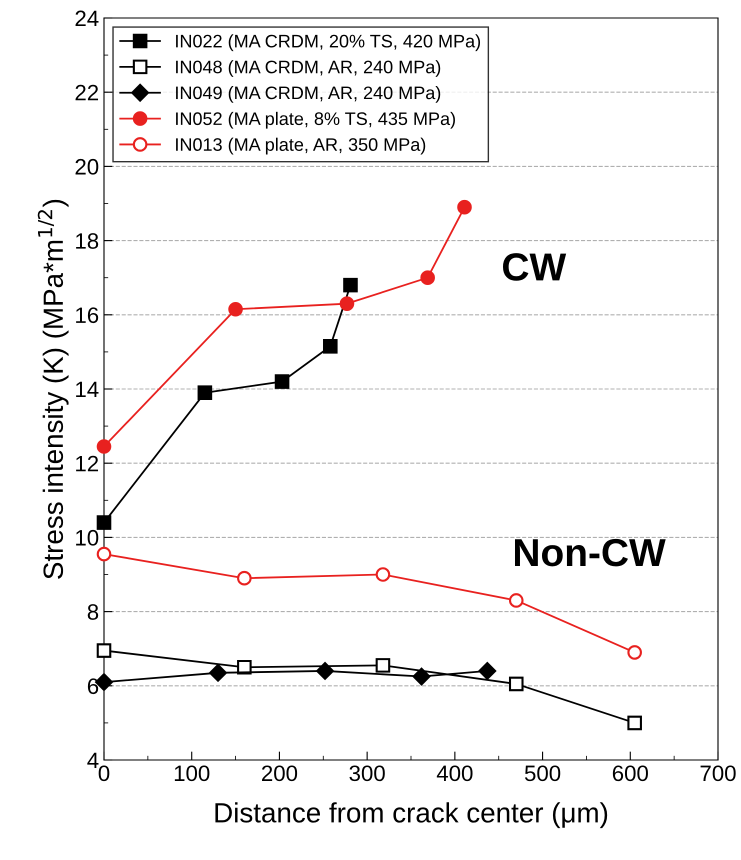 The image size is (741, 860). What do you see at coordinates (534, 267) in the screenshot?
I see `annotation: CW` at bounding box center [534, 267].